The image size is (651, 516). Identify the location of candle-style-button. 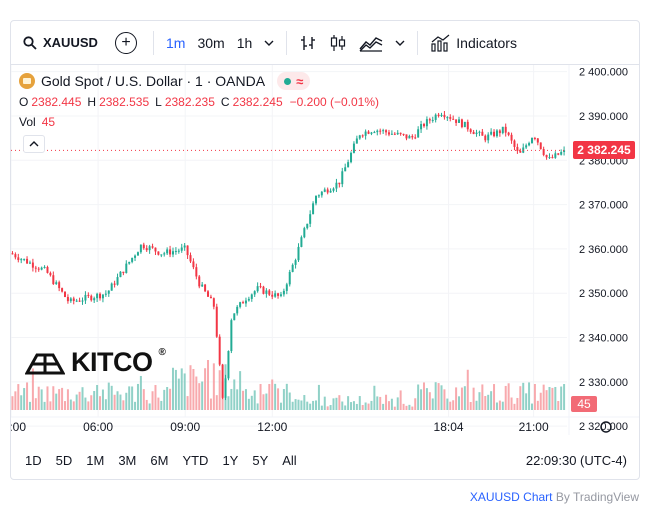
(338, 43).